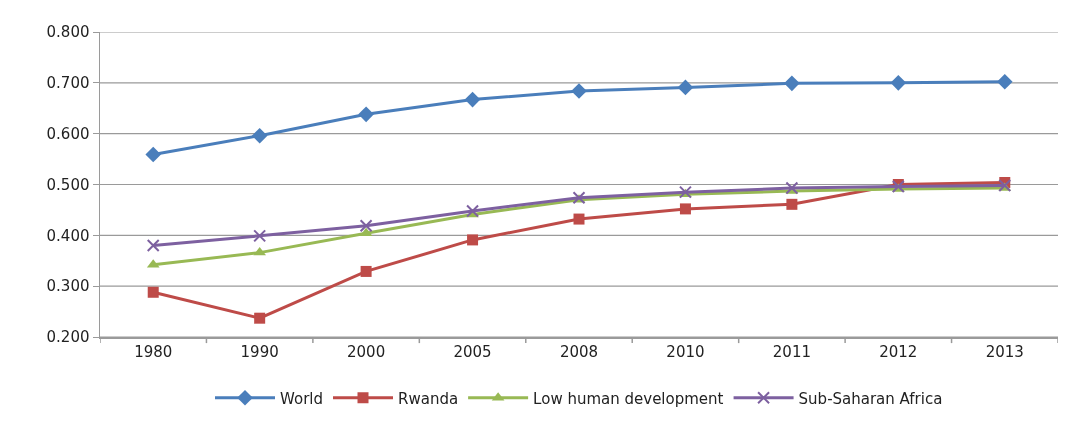  Describe the element at coordinates (472, 351) in the screenshot. I see `x-tick-label: 2005` at that location.